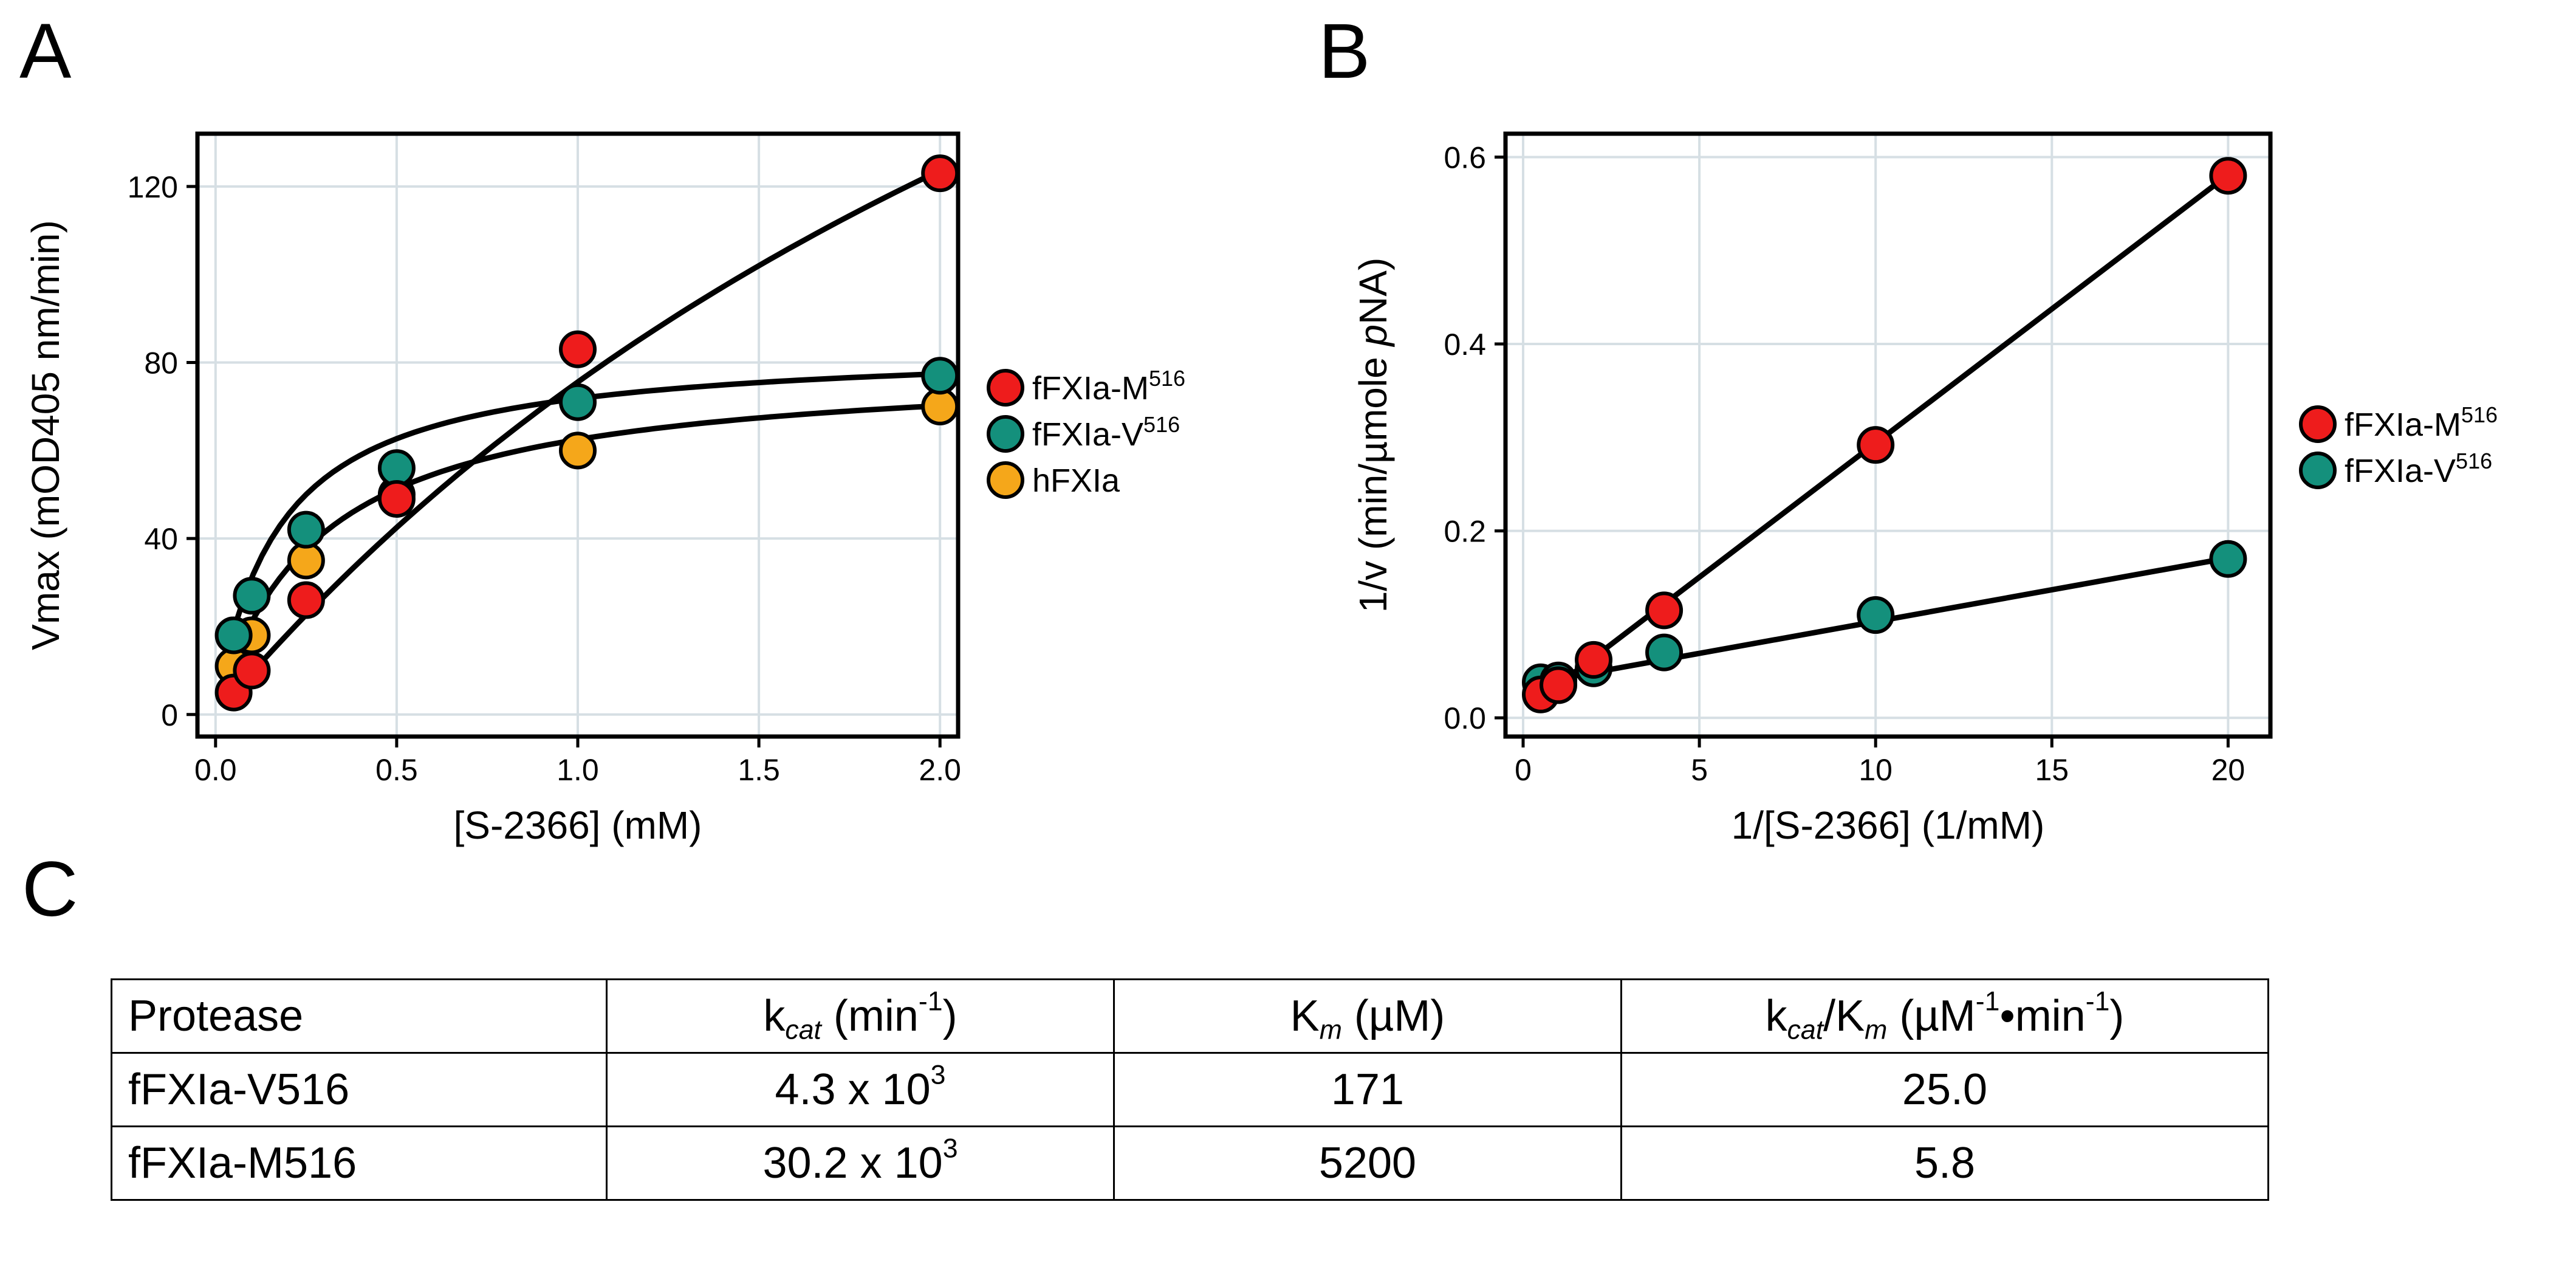  Describe the element at coordinates (1367, 1090) in the screenshot. I see `cell-km: 171` at that location.